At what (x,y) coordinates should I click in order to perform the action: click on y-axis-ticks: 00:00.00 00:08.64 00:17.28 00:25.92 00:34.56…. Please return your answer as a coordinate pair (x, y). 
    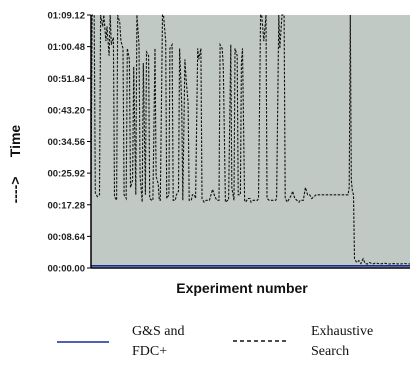
    Looking at the image, I should click on (69, 143).